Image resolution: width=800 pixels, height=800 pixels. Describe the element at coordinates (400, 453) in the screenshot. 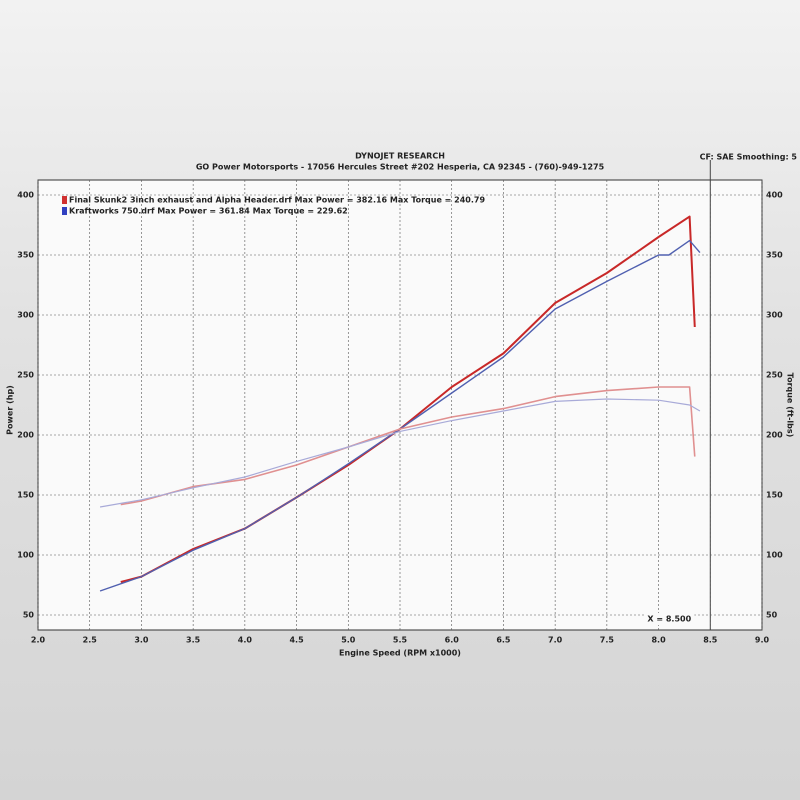

I see `series-line` at that location.